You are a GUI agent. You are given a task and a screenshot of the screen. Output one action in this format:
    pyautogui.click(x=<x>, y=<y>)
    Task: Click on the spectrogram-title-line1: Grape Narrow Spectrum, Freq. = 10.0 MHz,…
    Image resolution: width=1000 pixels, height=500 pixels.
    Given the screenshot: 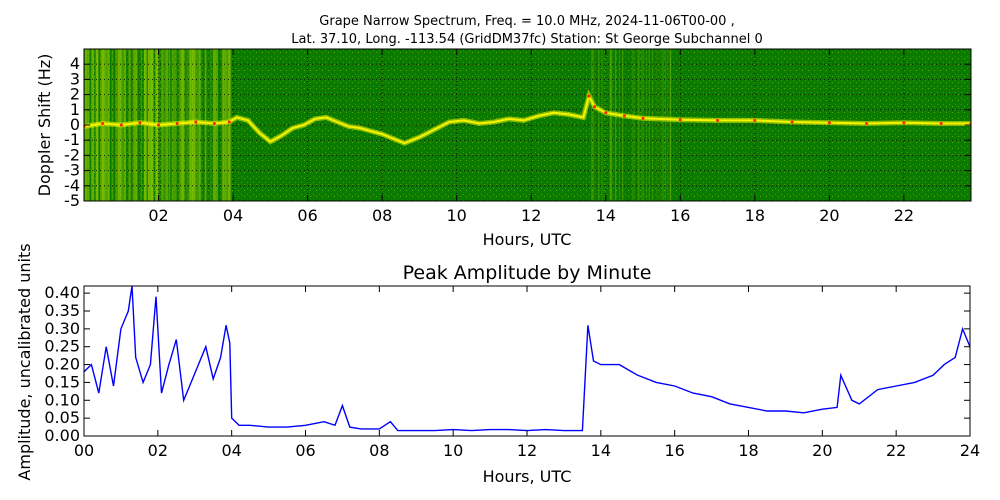 What is the action you would take?
    pyautogui.click(x=526, y=21)
    